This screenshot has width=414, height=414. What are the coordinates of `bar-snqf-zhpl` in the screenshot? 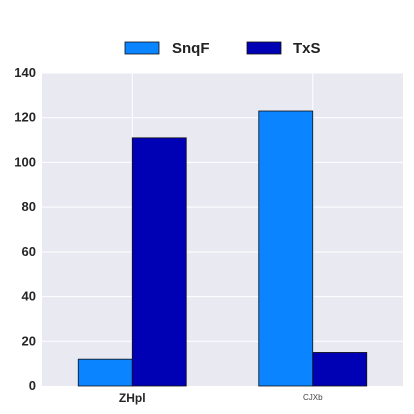 It's located at (105, 372).